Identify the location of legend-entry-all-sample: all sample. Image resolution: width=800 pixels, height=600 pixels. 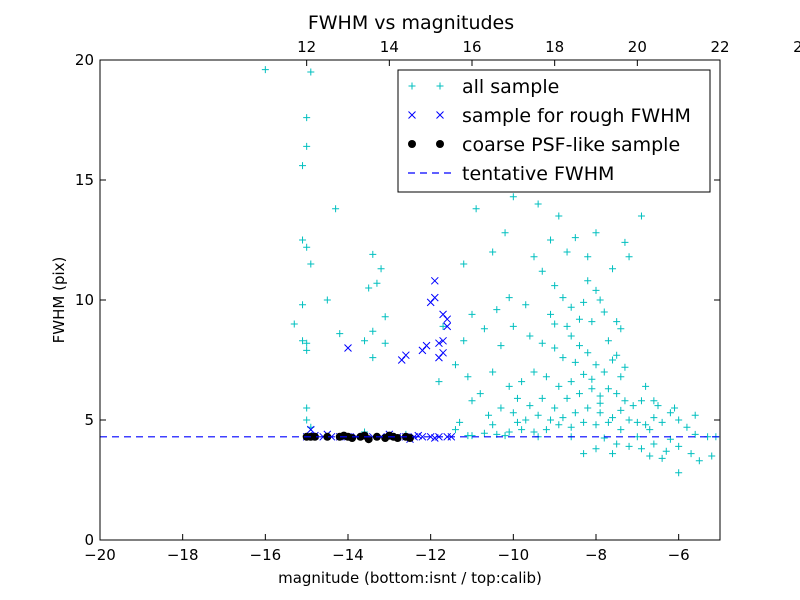
(483, 87).